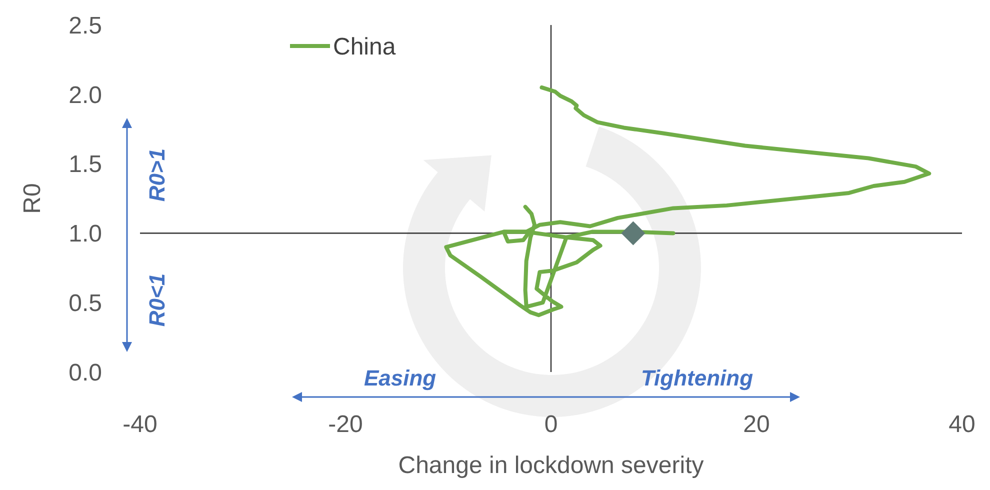 The width and height of the screenshot is (990, 490). I want to click on y-axis-title: R0, so click(32, 198).